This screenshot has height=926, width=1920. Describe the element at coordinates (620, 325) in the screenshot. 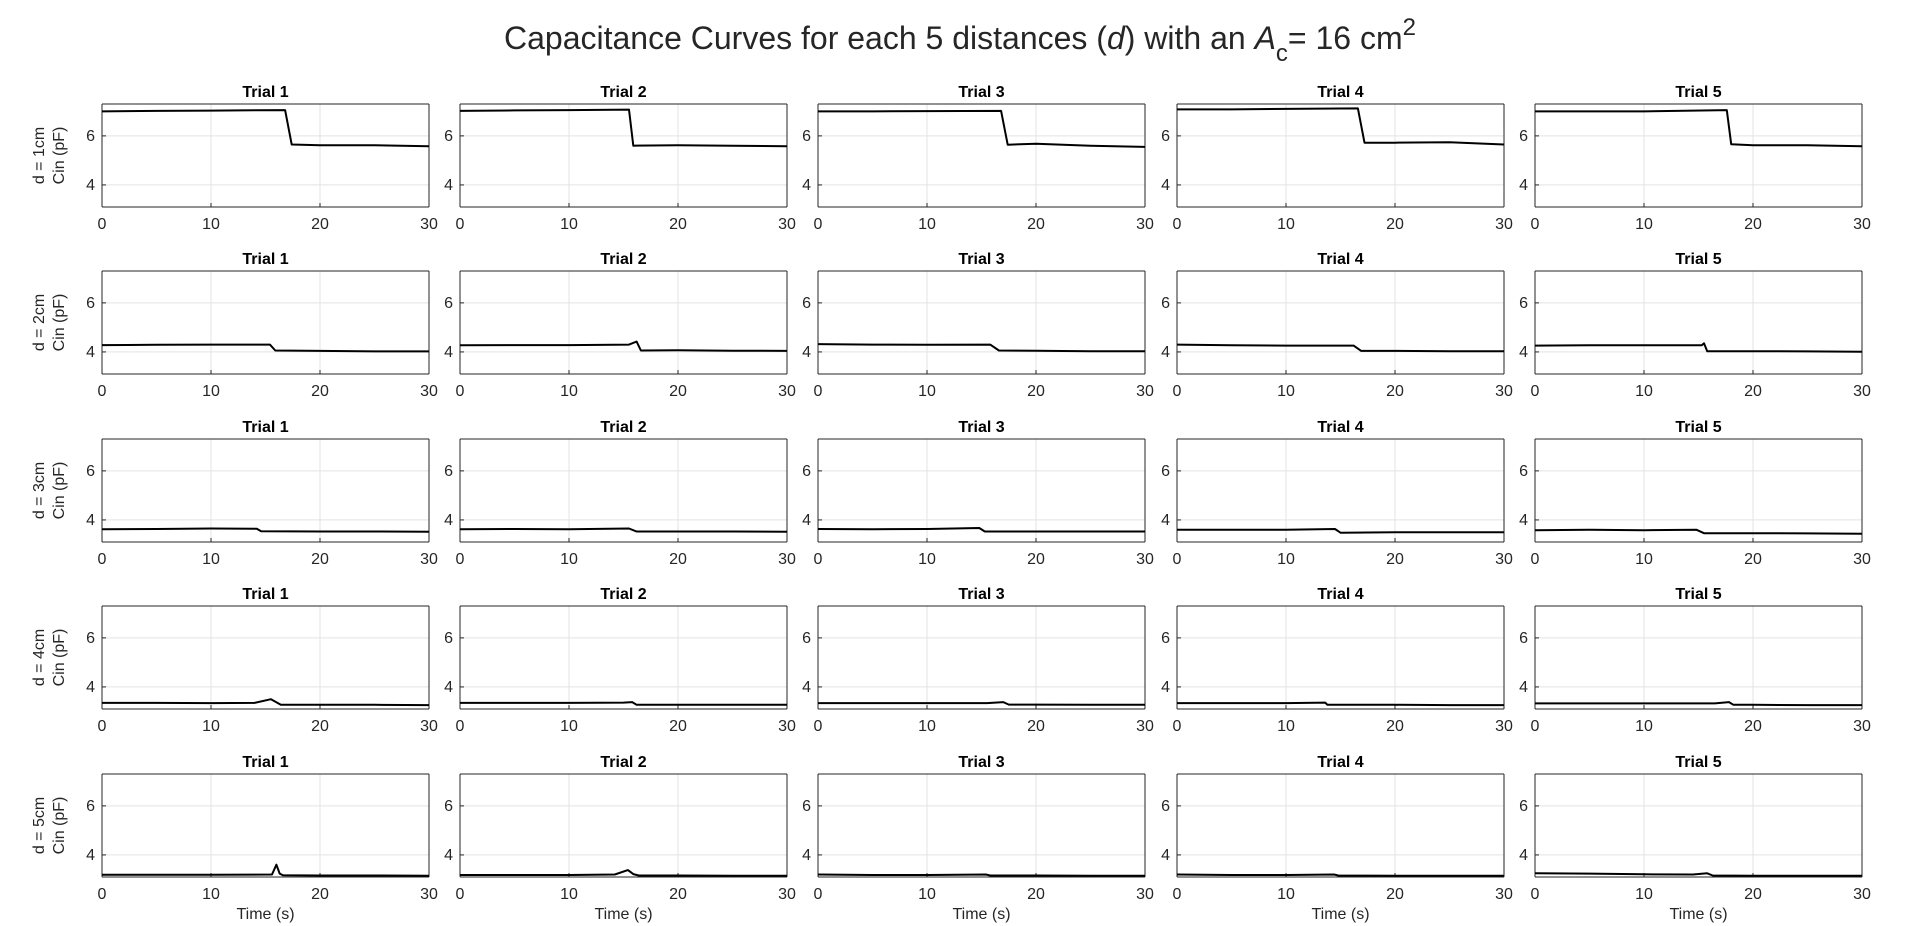

I see `panel-r2-c2: 0 10 20 30 4 6 Trial 2` at that location.